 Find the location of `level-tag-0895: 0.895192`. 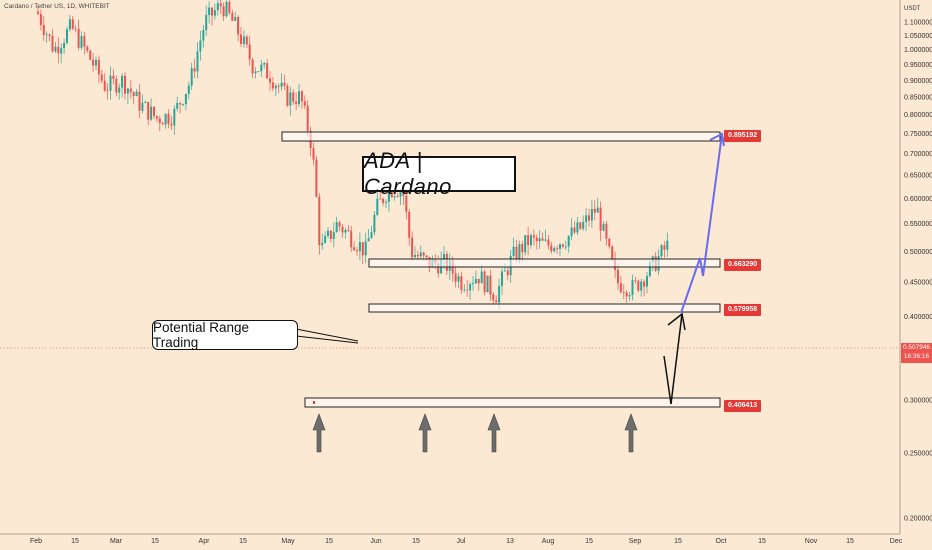

level-tag-0895: 0.895192 is located at coordinates (743, 136).